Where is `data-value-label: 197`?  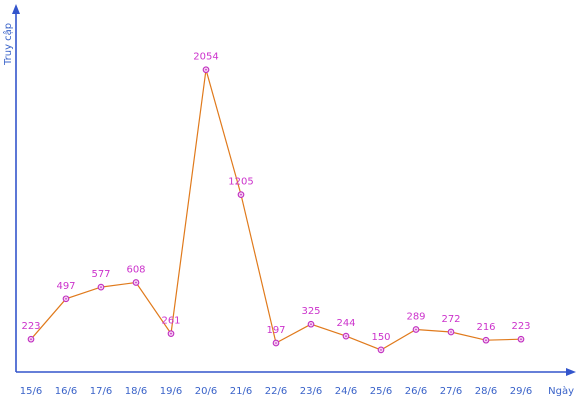
data-value-label: 197 is located at coordinates (275, 330).